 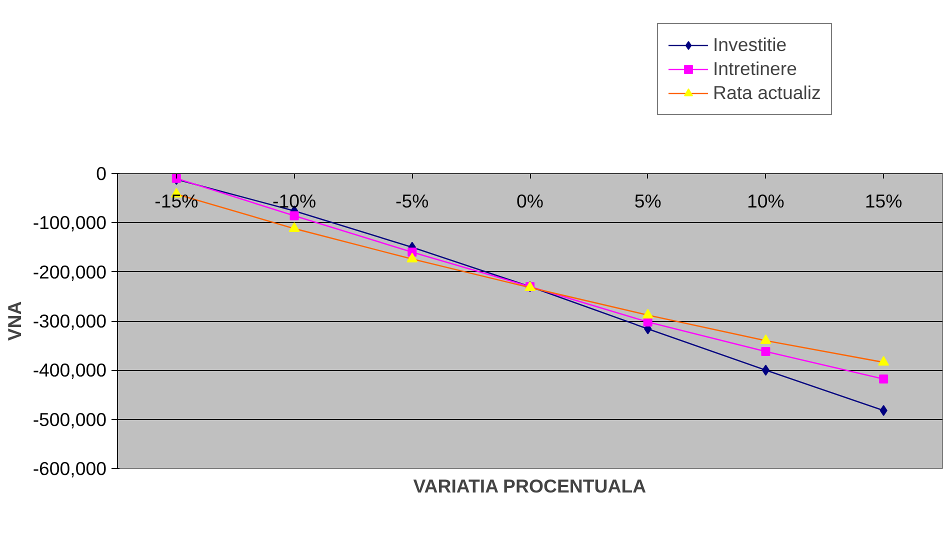 I want to click on x-tick-label: 15%, so click(x=883, y=201).